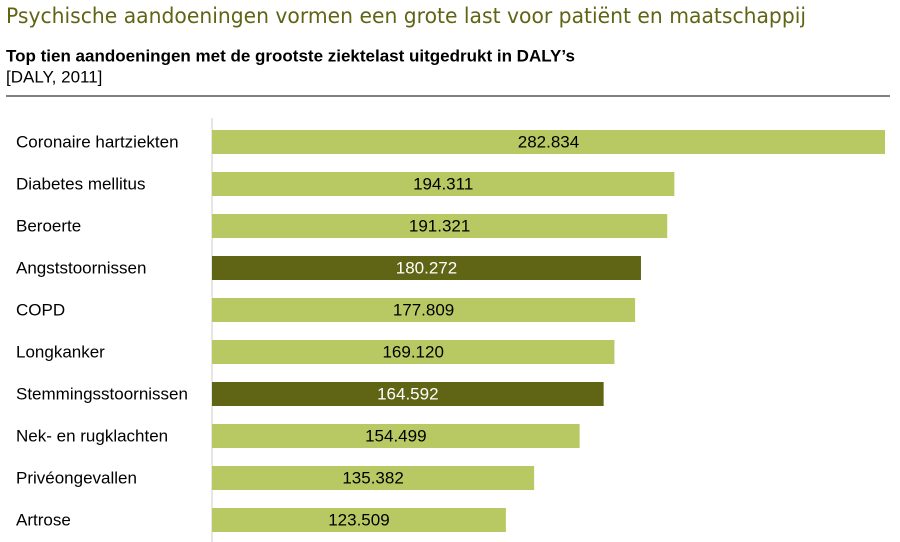 This screenshot has width=900, height=542. Describe the element at coordinates (97, 141) in the screenshot. I see `category-label: Coronaire hartziekten` at that location.